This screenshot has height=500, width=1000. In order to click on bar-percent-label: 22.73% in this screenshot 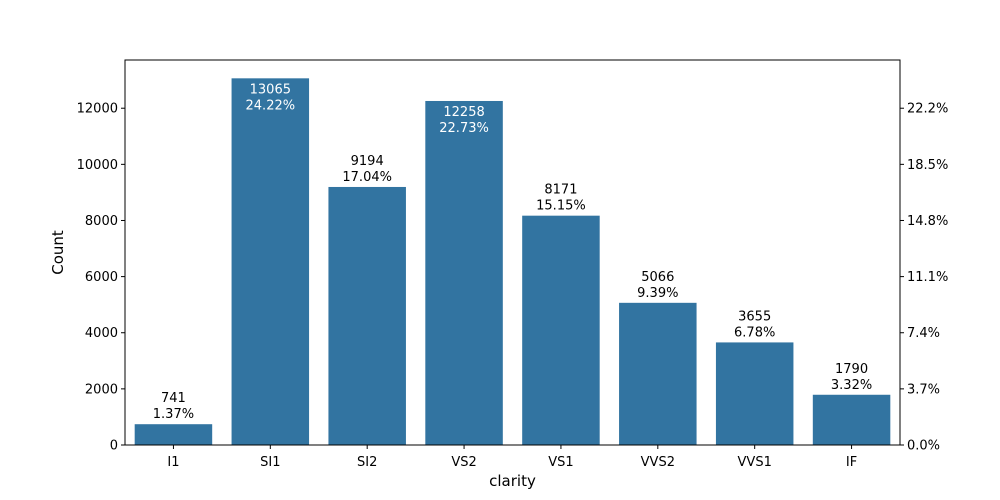, I will do `click(464, 128)`.